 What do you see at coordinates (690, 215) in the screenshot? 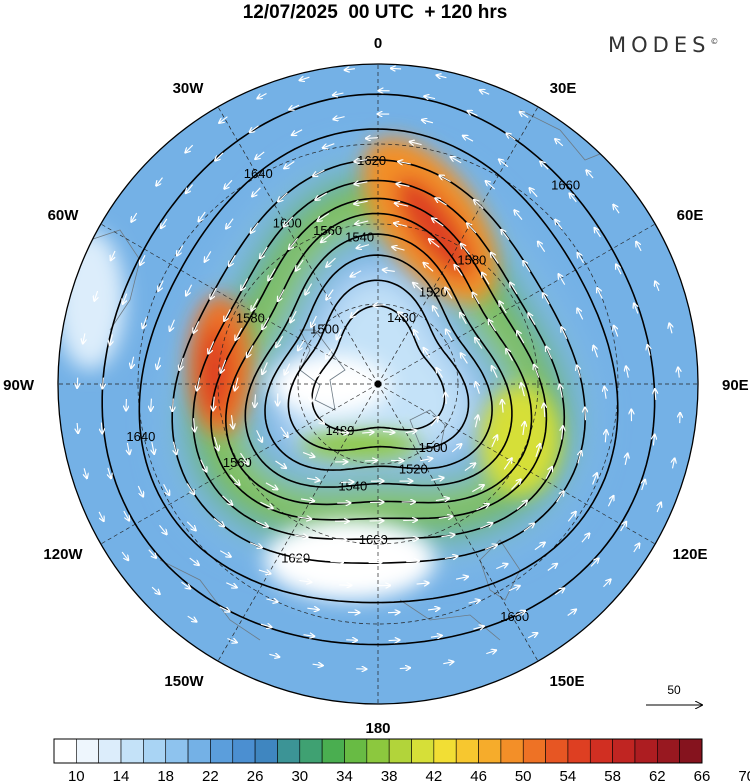
I see `longitude-label-60e: 60E` at bounding box center [690, 215].